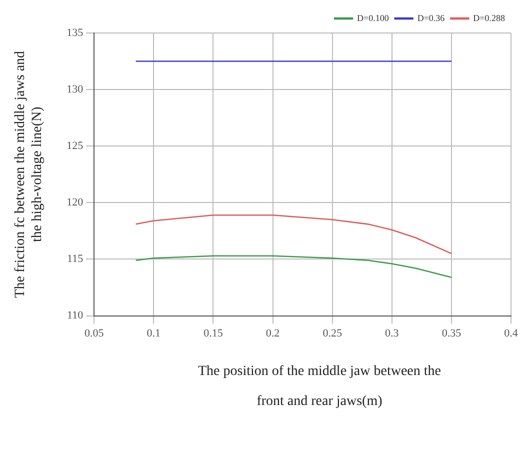  Describe the element at coordinates (392, 333) in the screenshot. I see `x-tick-label: 0.3` at that location.